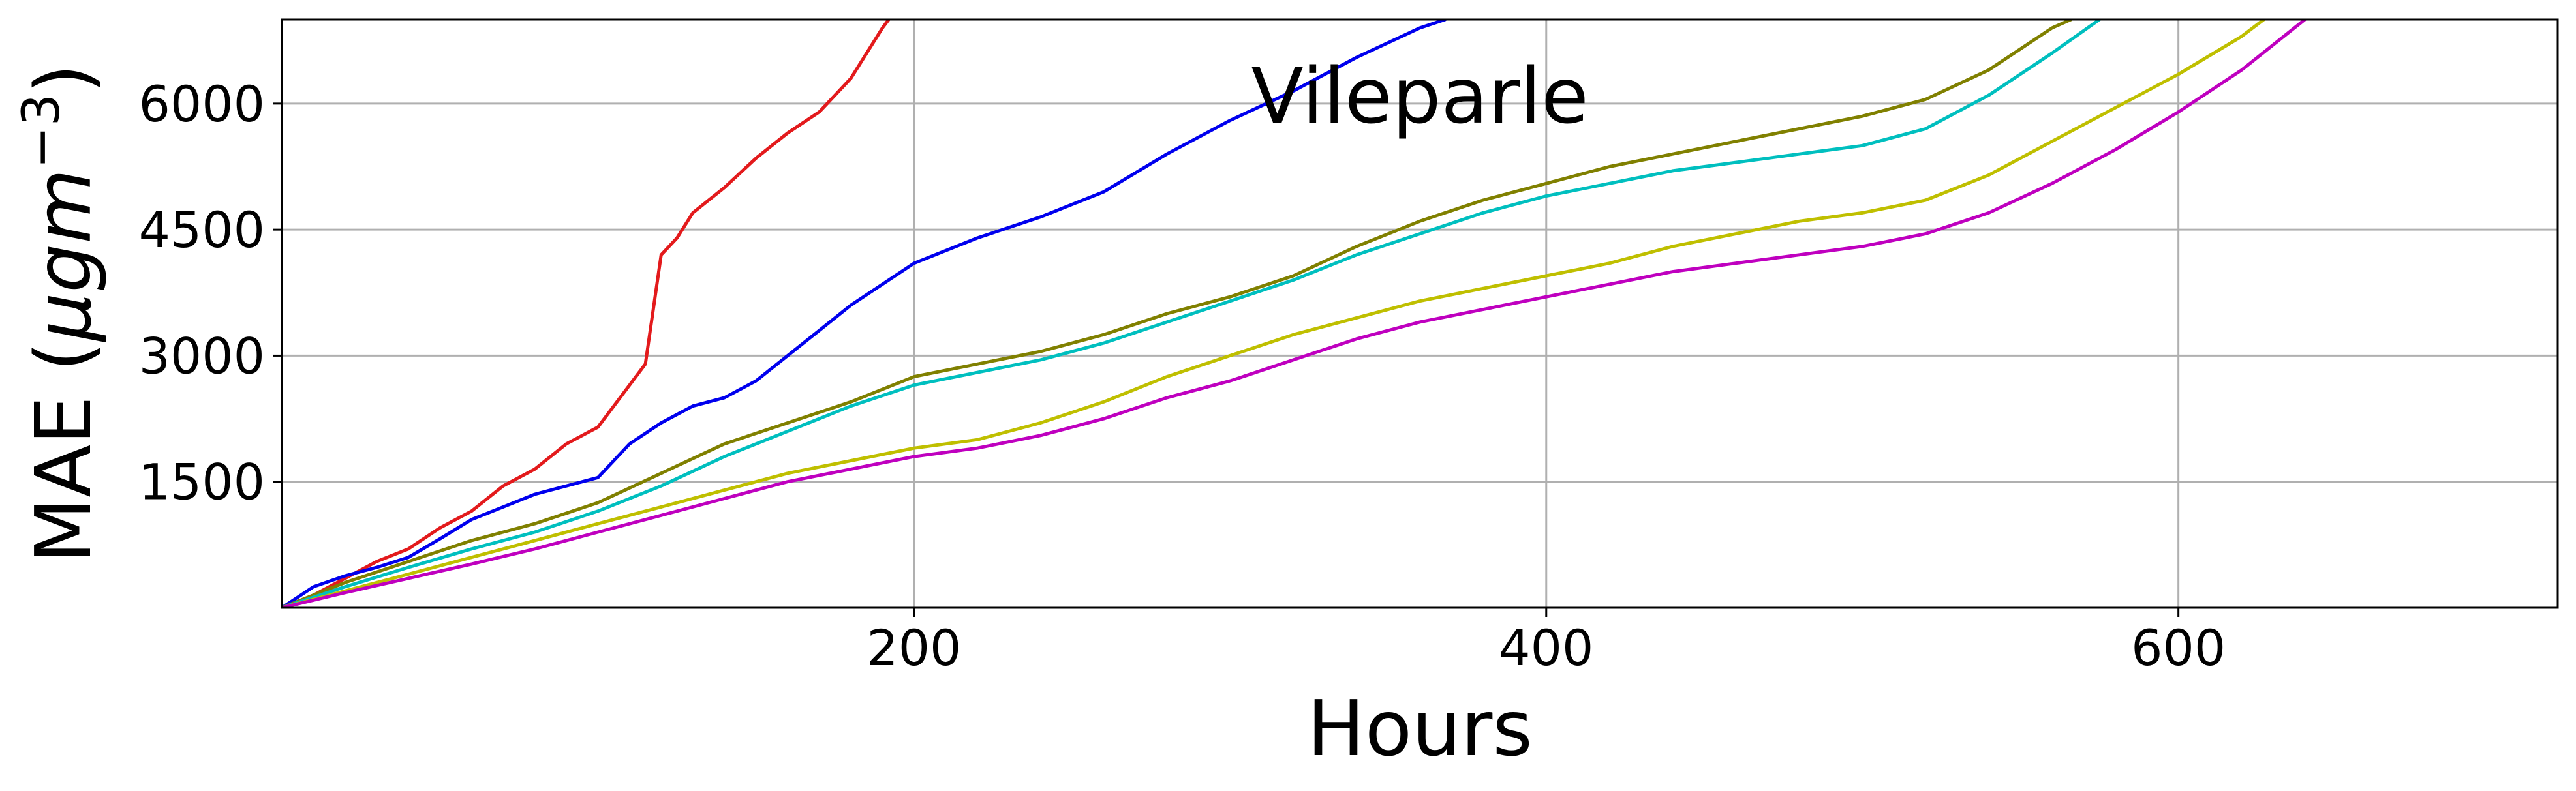  I want to click on y-tick-label: 4500, so click(202, 230).